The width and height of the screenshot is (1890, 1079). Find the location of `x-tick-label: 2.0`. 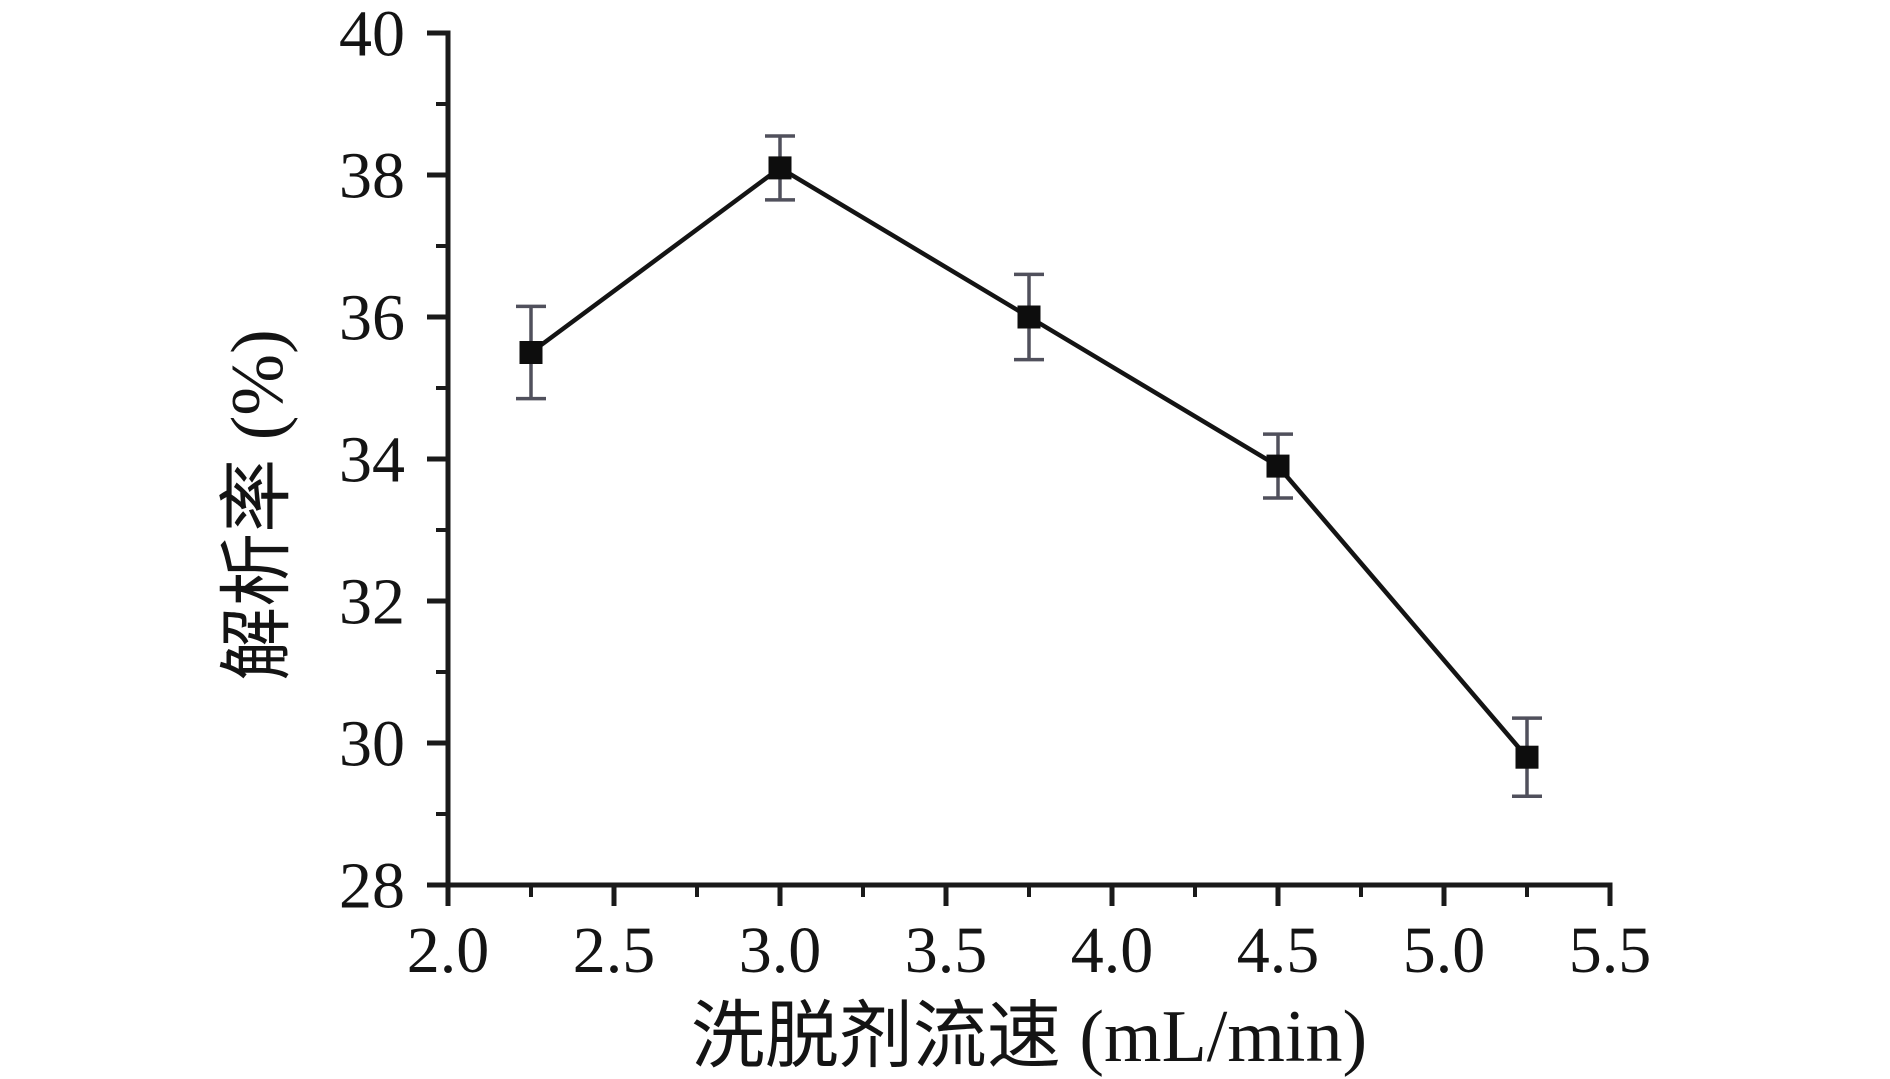

x-tick-label: 2.0 is located at coordinates (448, 950).